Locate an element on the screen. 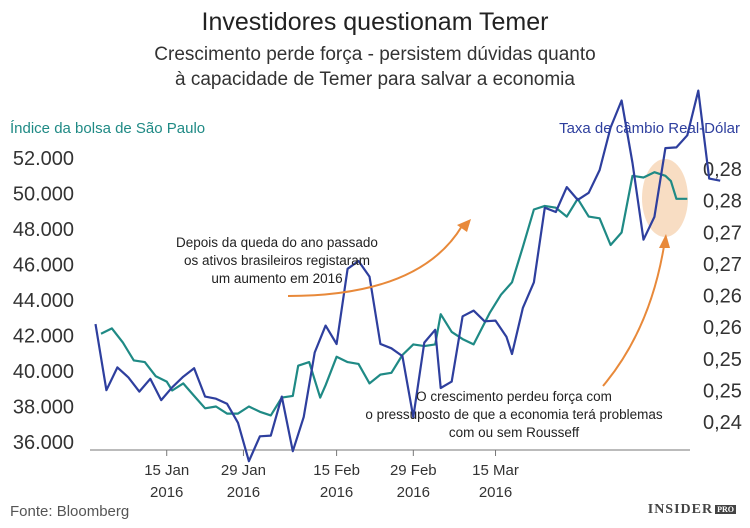  brand-logo: INSIDER PRO is located at coordinates (692, 510).